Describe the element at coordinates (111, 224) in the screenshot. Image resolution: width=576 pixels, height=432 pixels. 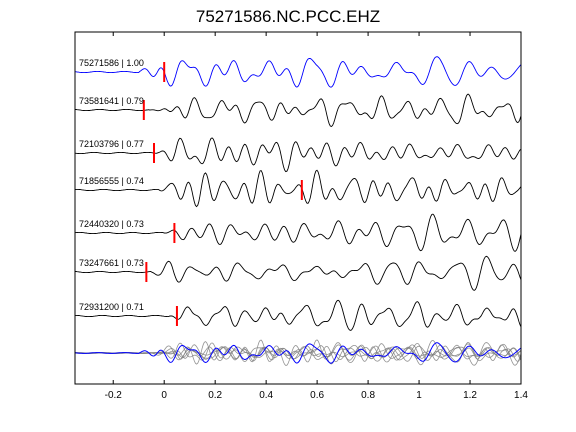
I see `trace-label: 72440320 | 0.73` at that location.